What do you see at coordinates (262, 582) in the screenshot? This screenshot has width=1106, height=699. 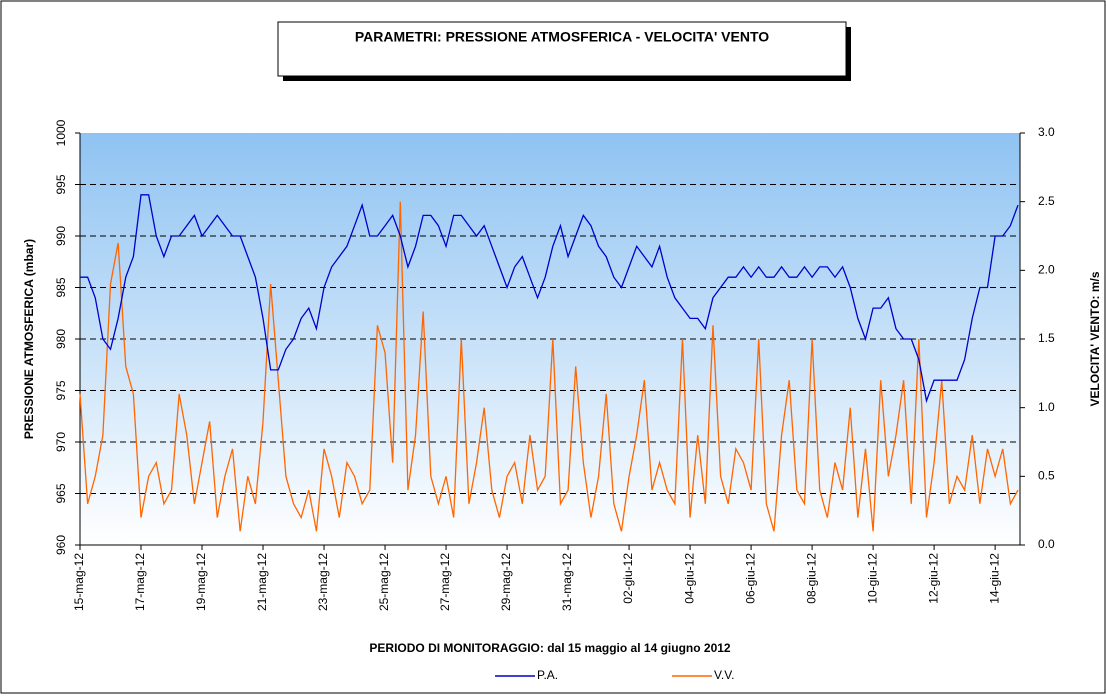 I see `x-tick-label: 21-mag-12` at bounding box center [262, 582].